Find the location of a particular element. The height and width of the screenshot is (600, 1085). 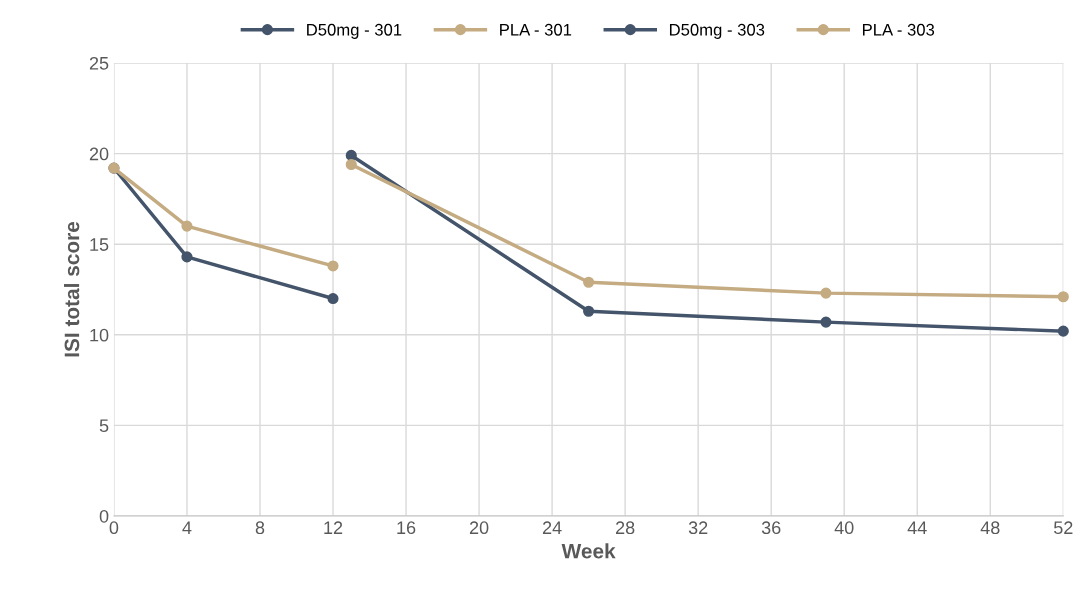

x-tick-label: 16 is located at coordinates (406, 528).